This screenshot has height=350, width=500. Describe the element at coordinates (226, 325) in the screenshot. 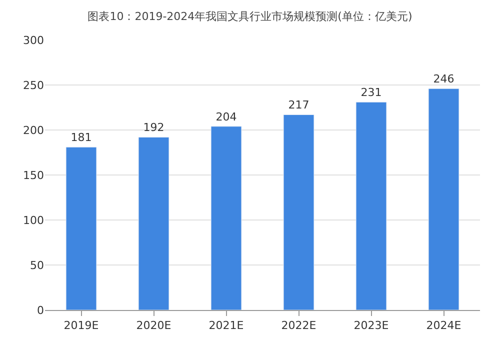

I see `x-tick-label: 2021E` at that location.